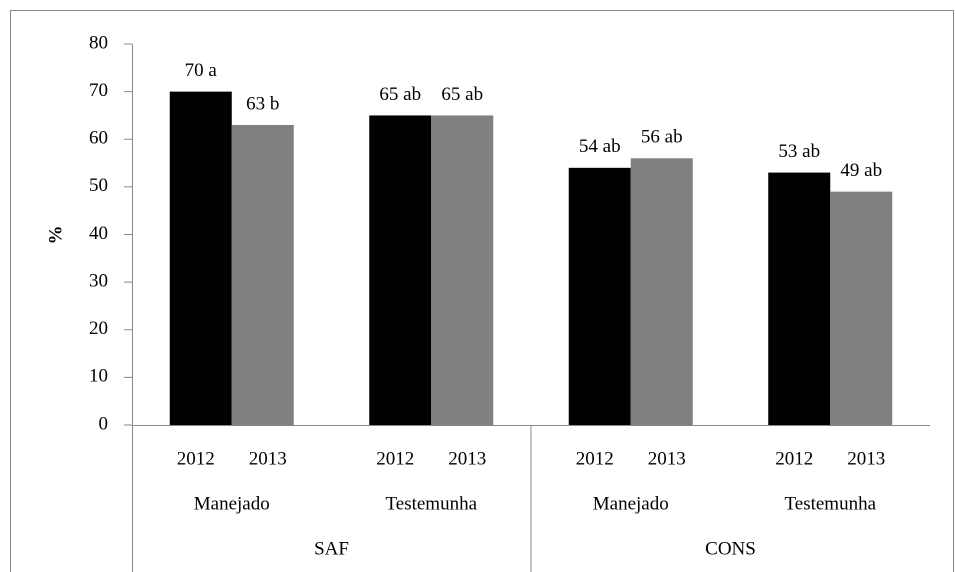 Image resolution: width=955 pixels, height=572 pixels. I want to click on y-axis-label: %, so click(55, 235).